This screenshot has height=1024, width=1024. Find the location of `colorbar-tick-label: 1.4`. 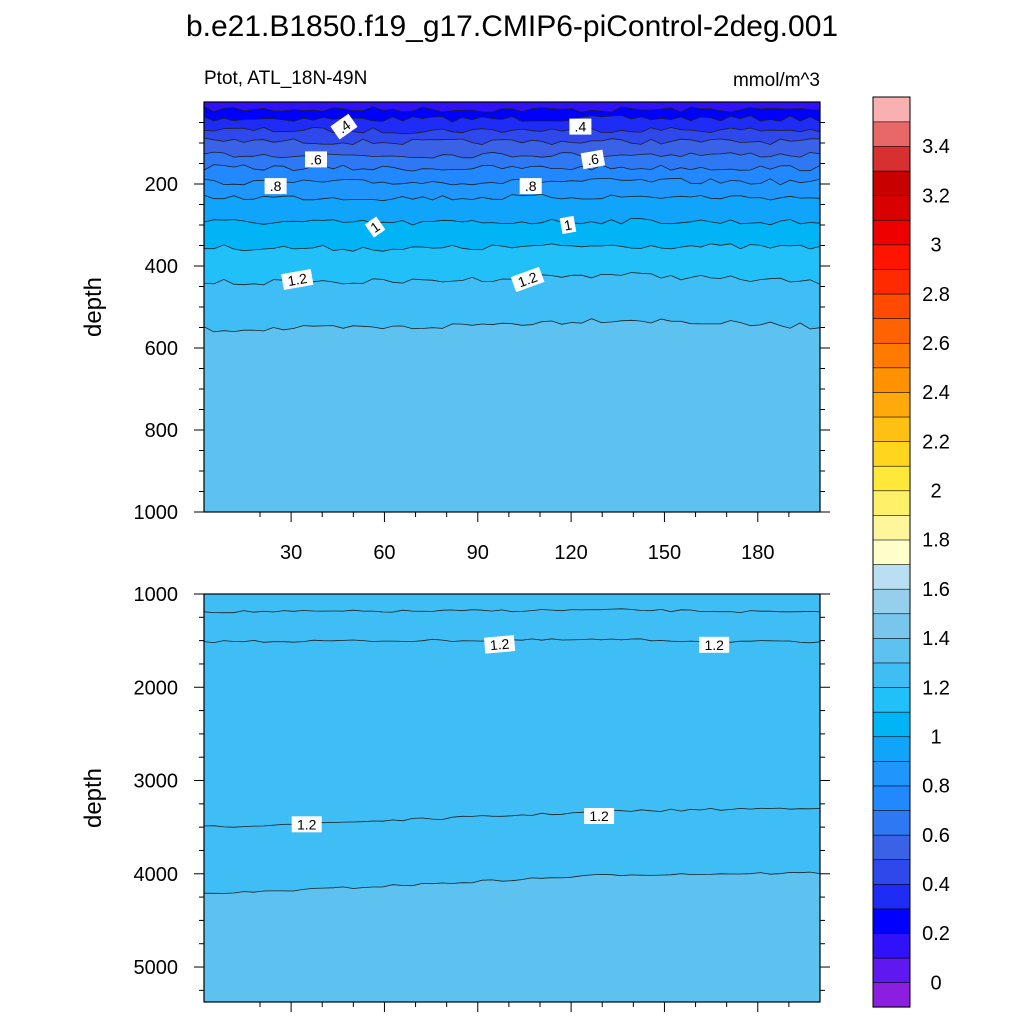

colorbar-tick-label: 1.4 is located at coordinates (936, 639).